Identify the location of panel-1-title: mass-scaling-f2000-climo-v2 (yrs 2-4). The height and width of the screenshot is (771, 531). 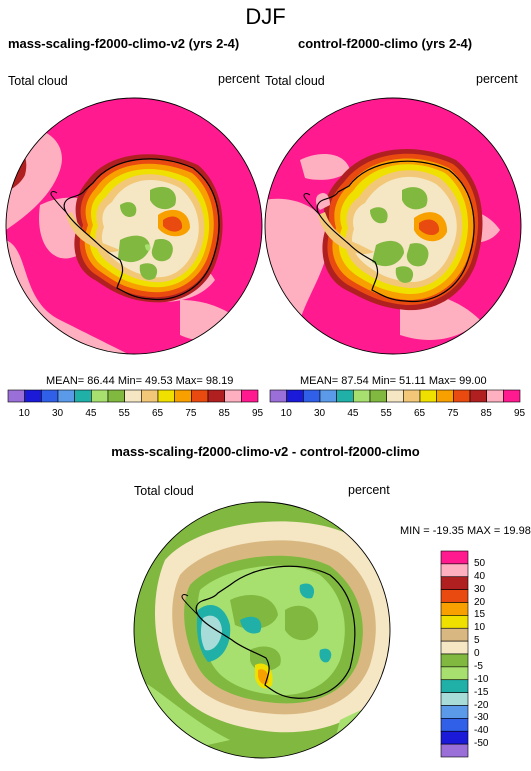
(124, 43).